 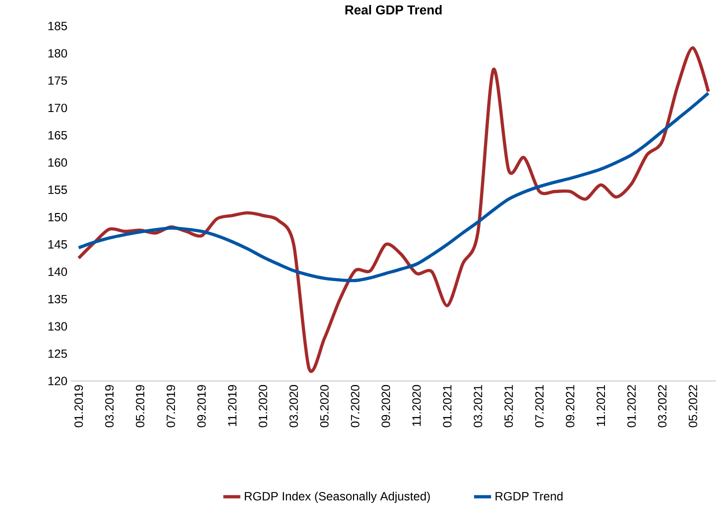 I want to click on y-tick-label: 165, so click(x=57, y=135).